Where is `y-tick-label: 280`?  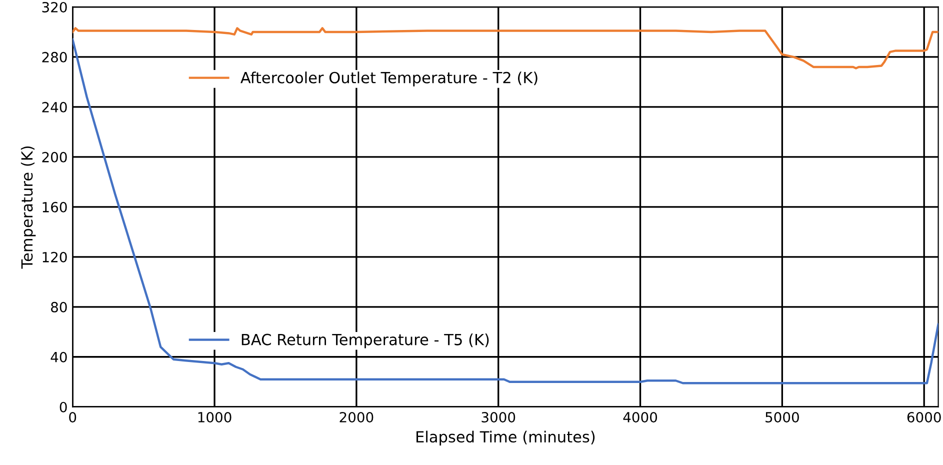
y-tick-label: 280 is located at coordinates (54, 57).